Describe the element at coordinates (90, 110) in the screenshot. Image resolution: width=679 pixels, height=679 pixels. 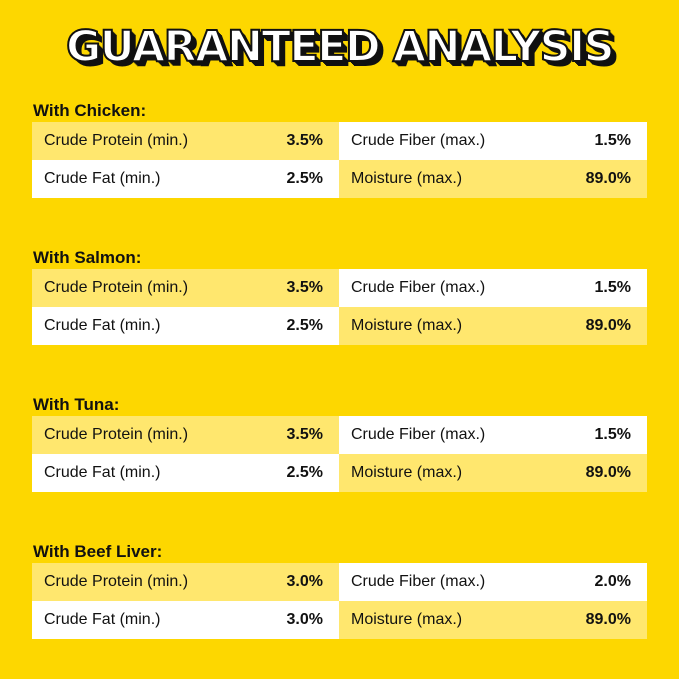
I see `section-heading: With Chicken:` at that location.